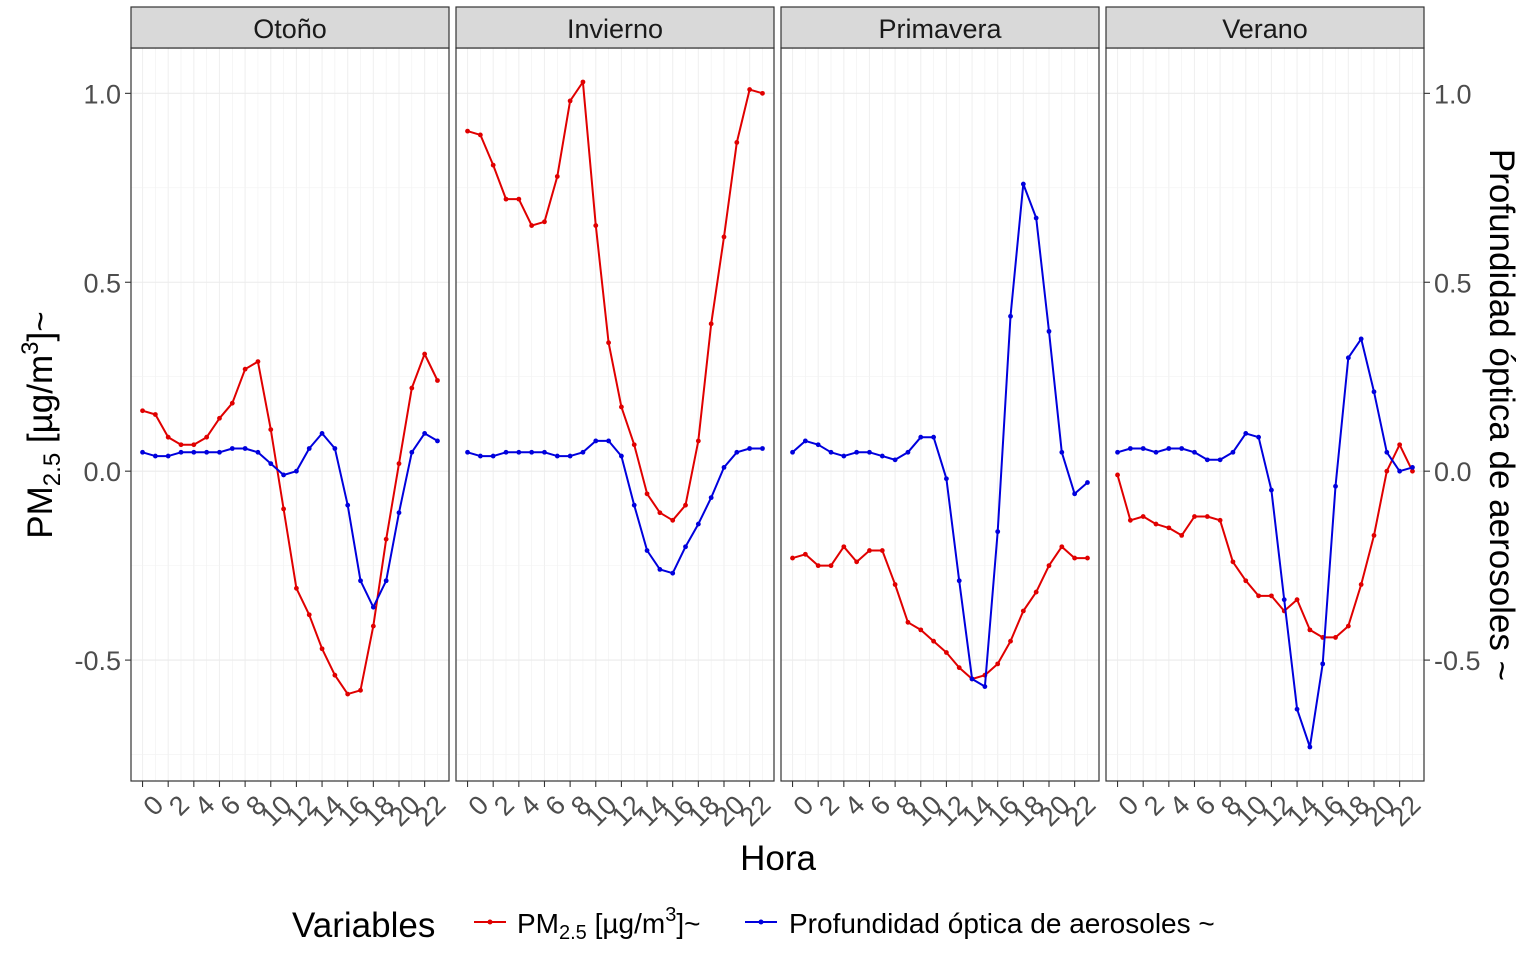  I want to click on right-y-tick-label: 0.0, so click(1453, 472).